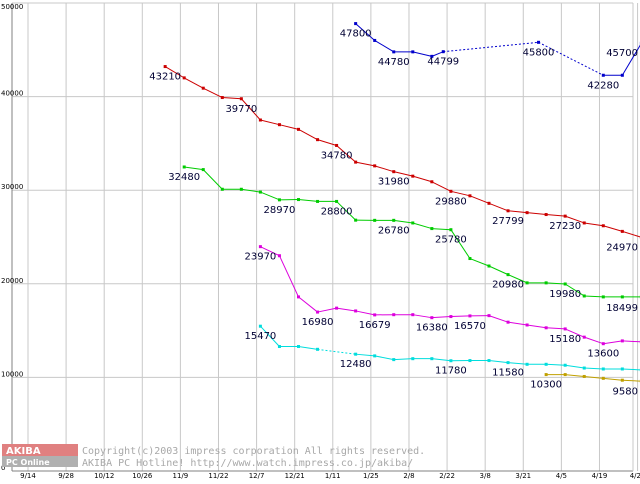 The height and width of the screenshot is (484, 640). I want to click on data-label: 28800, so click(337, 211).